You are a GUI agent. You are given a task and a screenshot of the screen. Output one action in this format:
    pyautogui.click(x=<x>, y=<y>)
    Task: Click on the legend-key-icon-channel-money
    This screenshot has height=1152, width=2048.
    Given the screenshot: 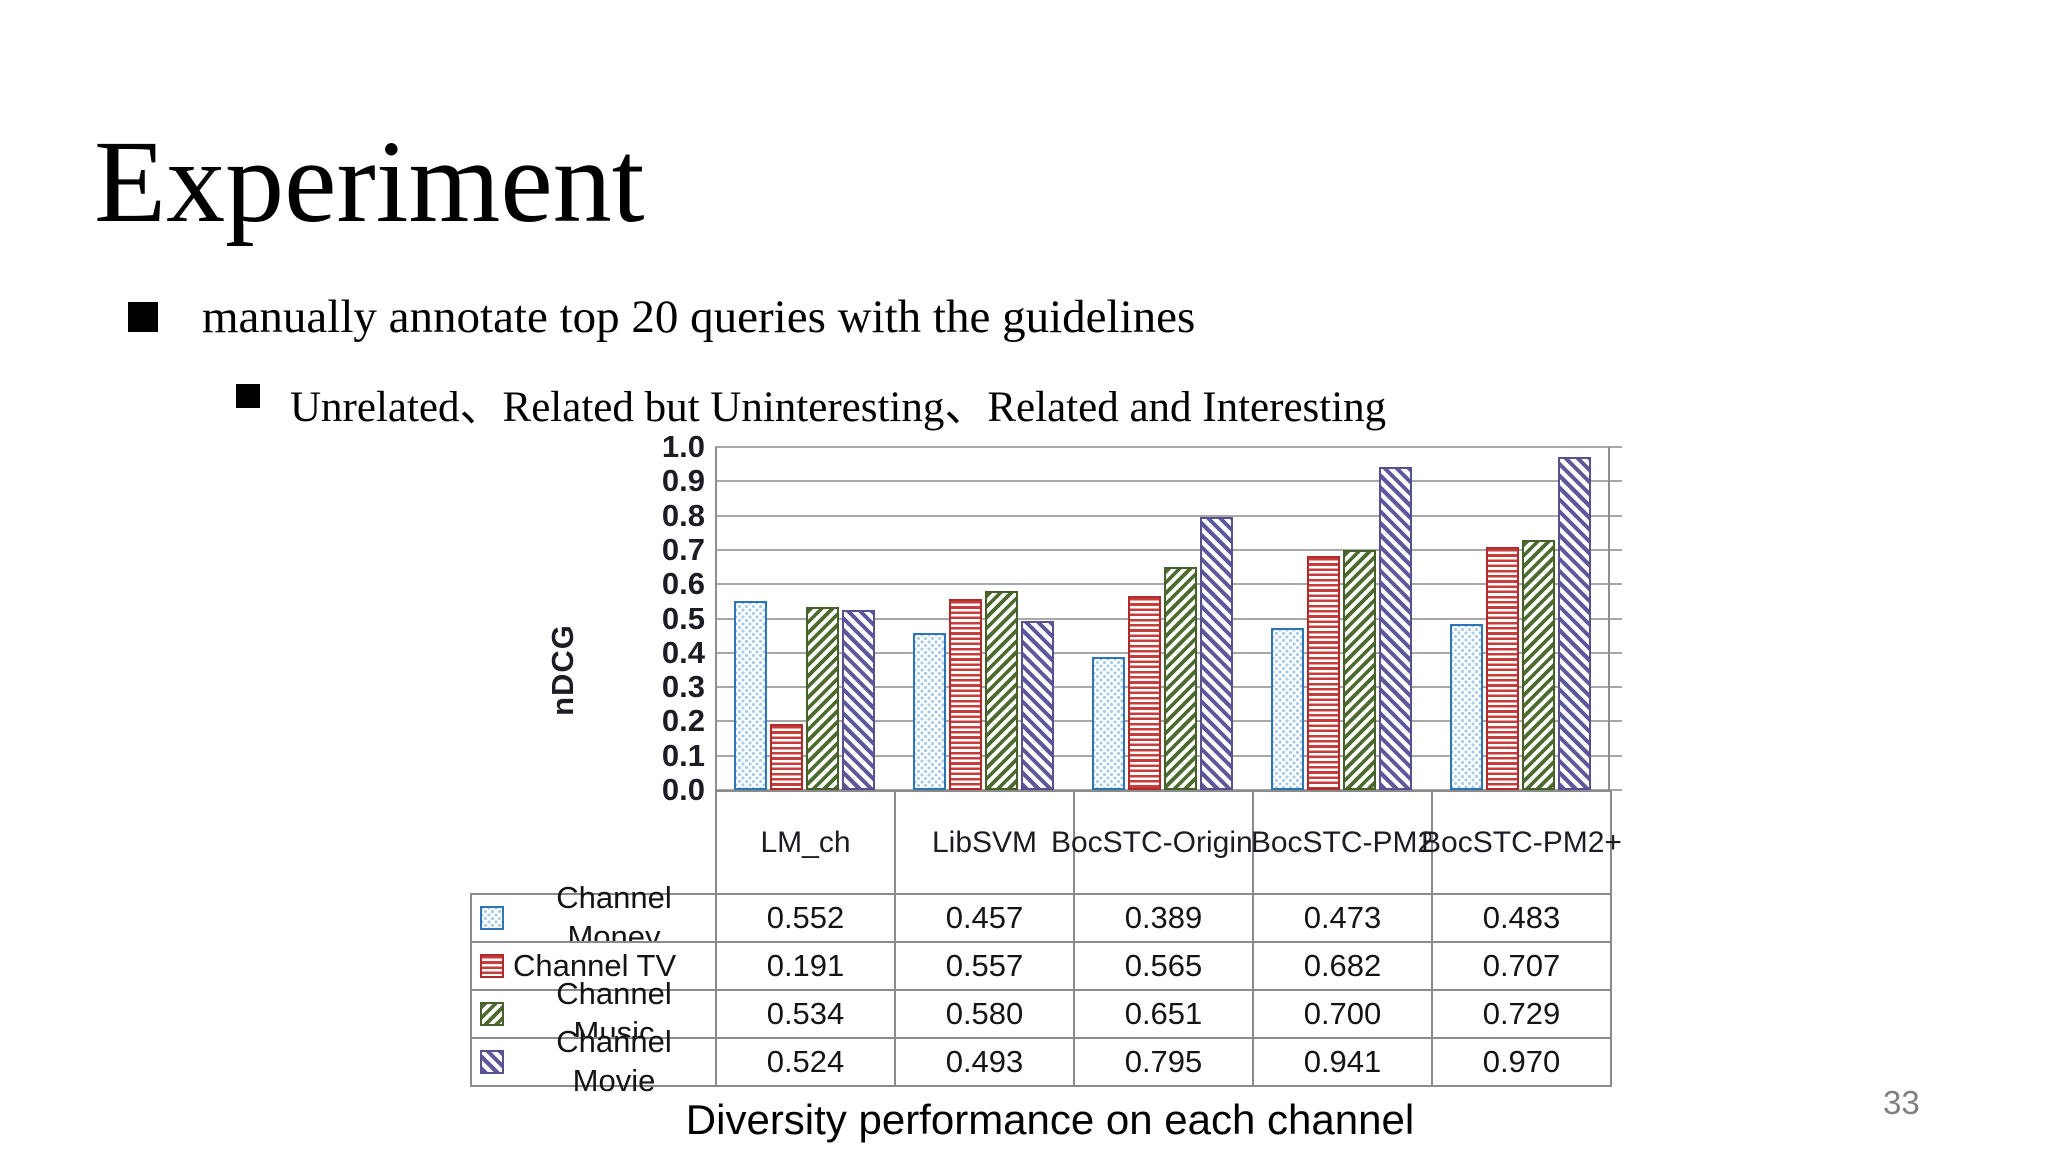 What is the action you would take?
    pyautogui.click(x=492, y=918)
    